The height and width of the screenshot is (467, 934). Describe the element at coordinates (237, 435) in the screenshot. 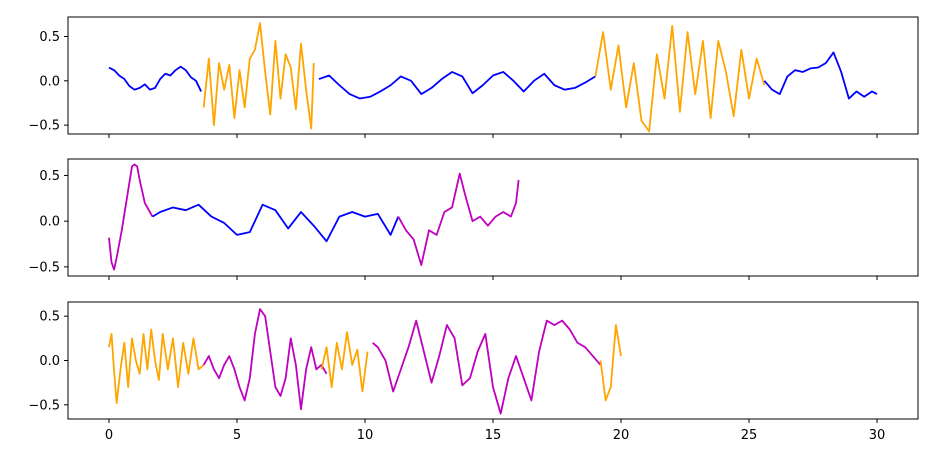

I see `x-tick-label: 5` at that location.